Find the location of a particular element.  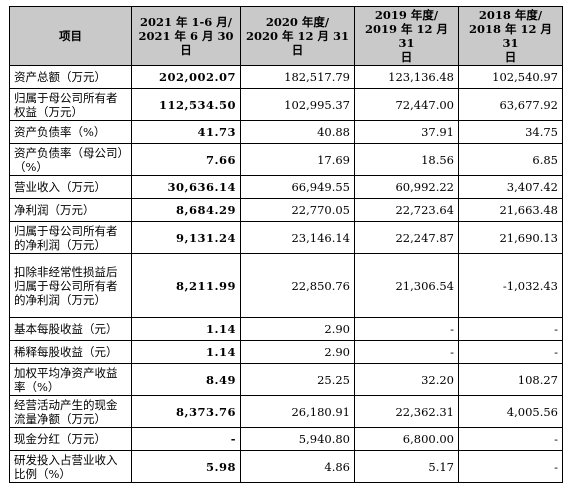

cell-2020: 25.25 is located at coordinates (297, 379).